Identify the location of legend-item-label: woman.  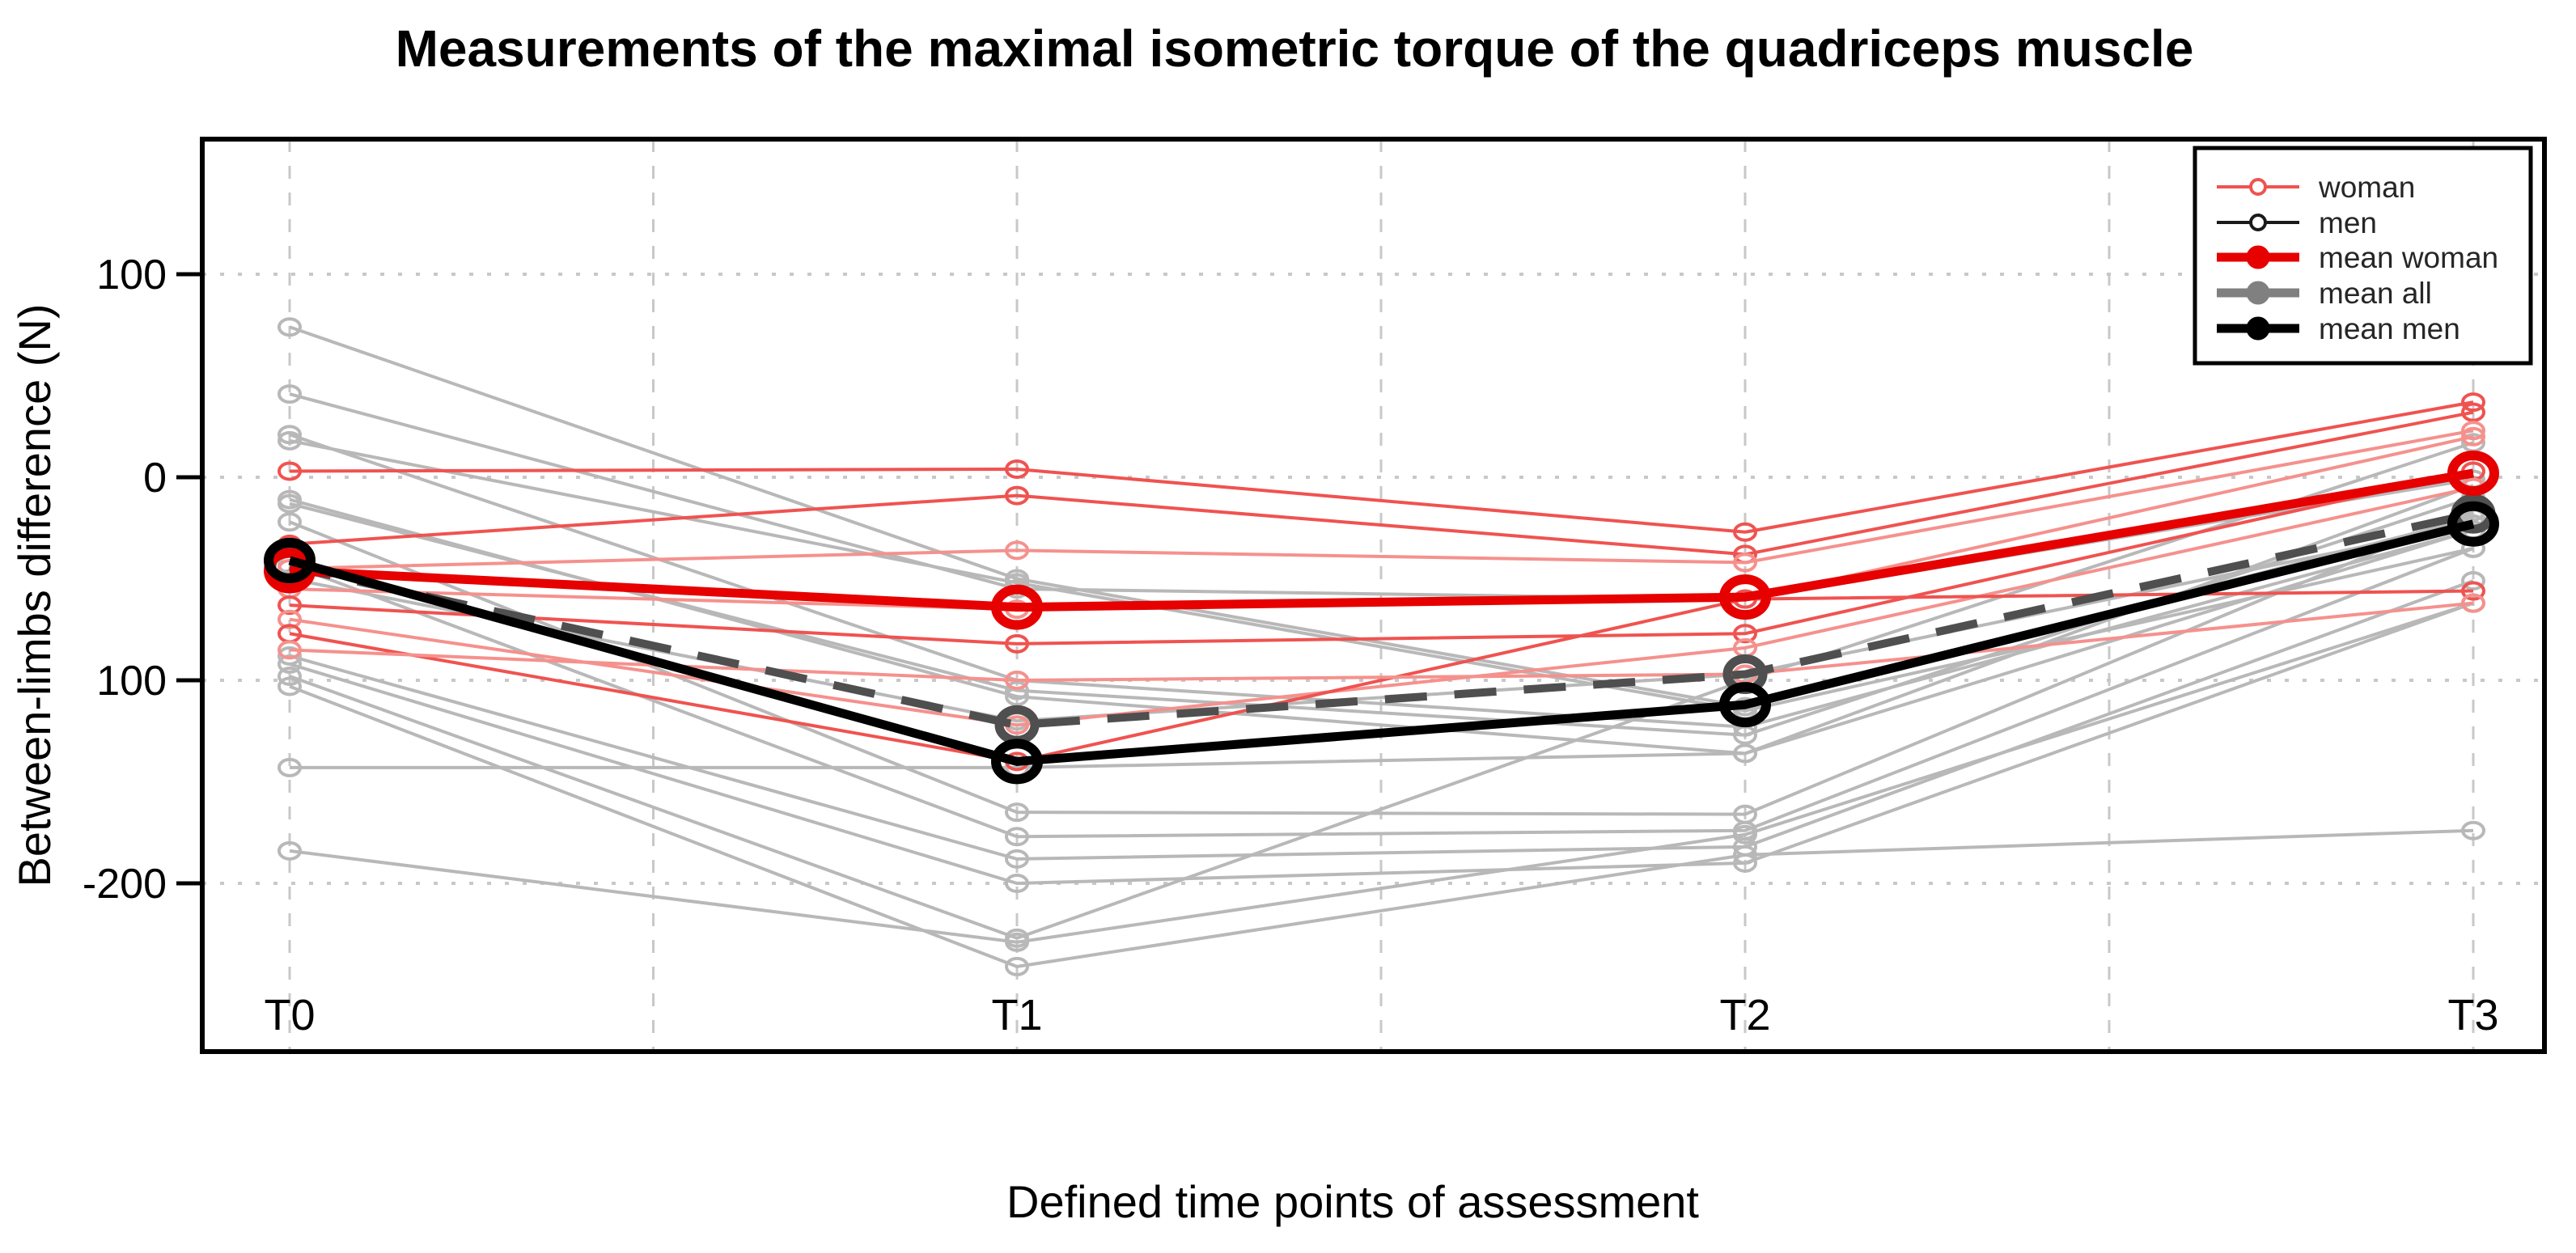
(2366, 188).